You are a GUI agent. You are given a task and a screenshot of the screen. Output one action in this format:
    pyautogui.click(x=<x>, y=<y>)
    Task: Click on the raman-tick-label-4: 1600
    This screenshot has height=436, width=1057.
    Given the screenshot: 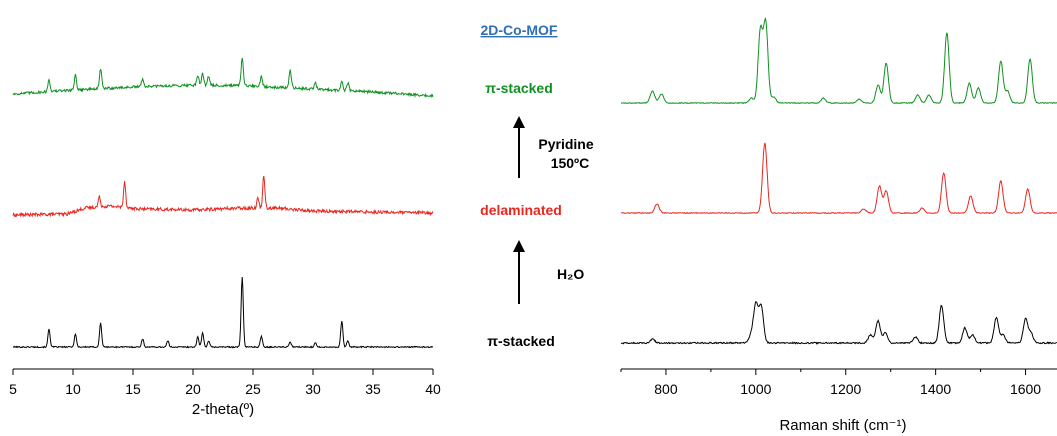 What is the action you would take?
    pyautogui.click(x=1025, y=389)
    